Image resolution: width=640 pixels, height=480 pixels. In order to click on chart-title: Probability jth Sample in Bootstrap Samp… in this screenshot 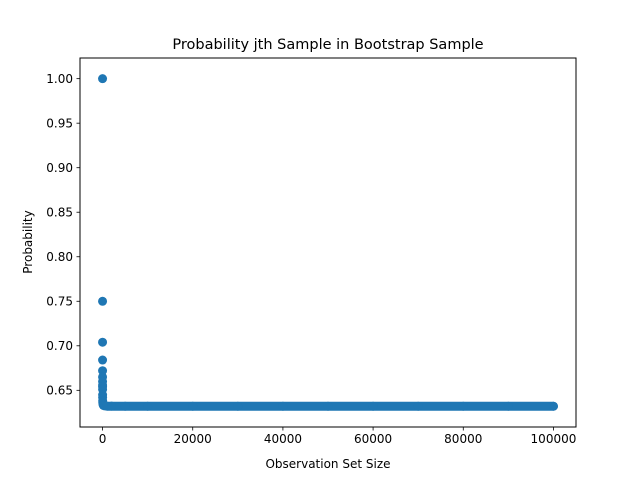, I will do `click(327, 45)`.